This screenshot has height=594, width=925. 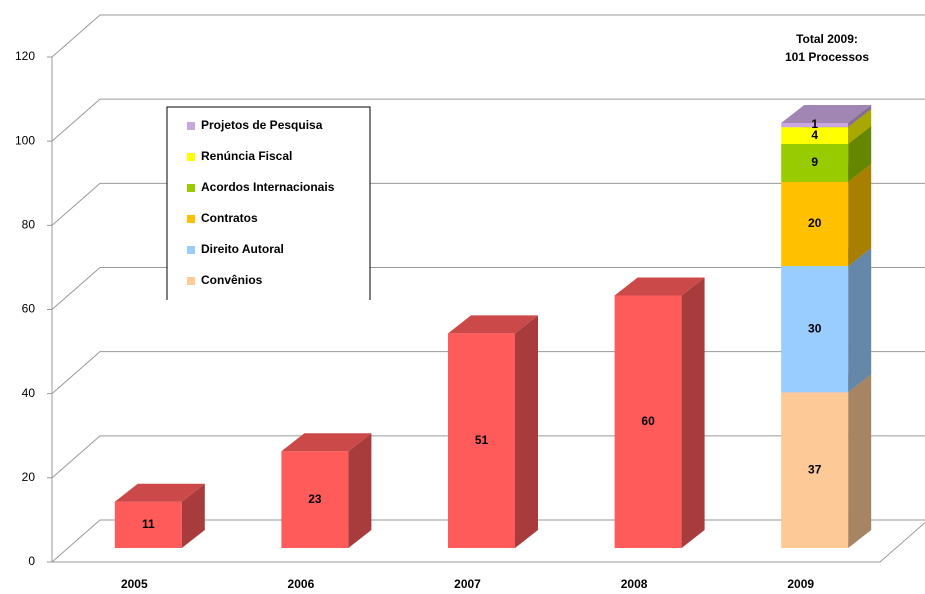 I want to click on legend-label: Direito Autoral, so click(x=242, y=249).